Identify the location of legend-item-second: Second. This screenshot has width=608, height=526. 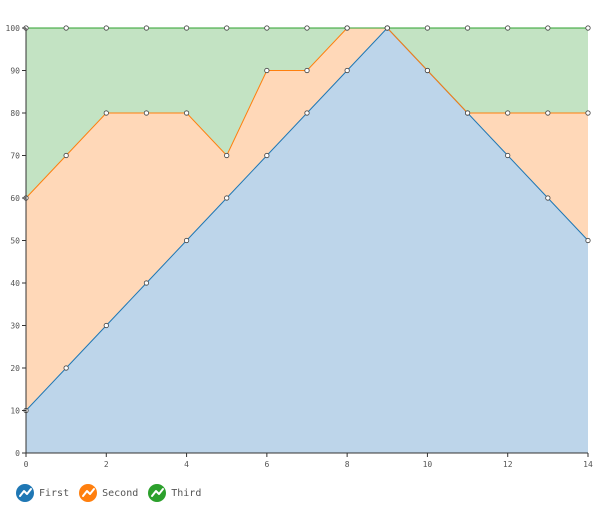
(108, 493).